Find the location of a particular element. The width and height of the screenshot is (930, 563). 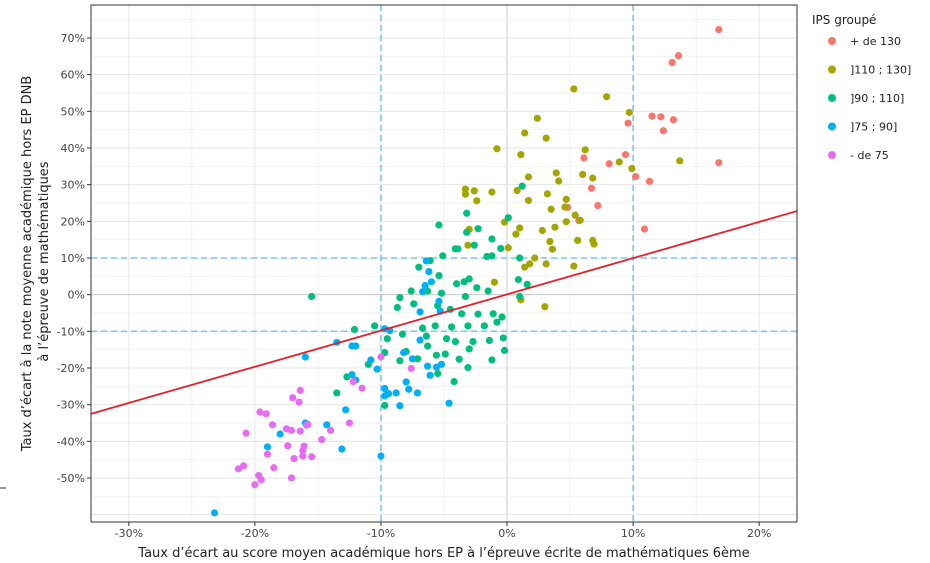

y-tick-label: 10% is located at coordinates (73, 258).